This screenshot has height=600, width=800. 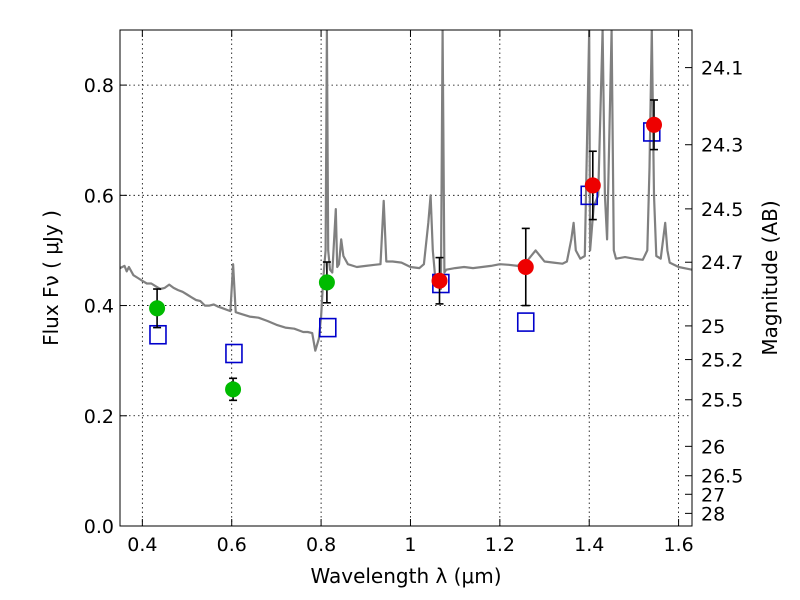 I want to click on magnitude-tick-label: 24.1, so click(x=722, y=69).